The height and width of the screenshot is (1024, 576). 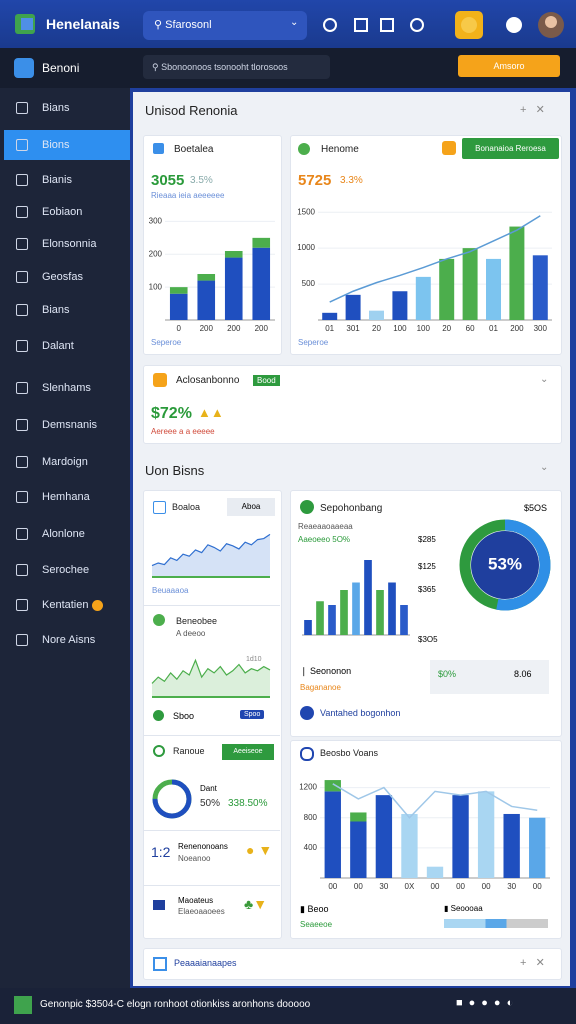 I want to click on nav-item: Hemhana, so click(x=67, y=497).